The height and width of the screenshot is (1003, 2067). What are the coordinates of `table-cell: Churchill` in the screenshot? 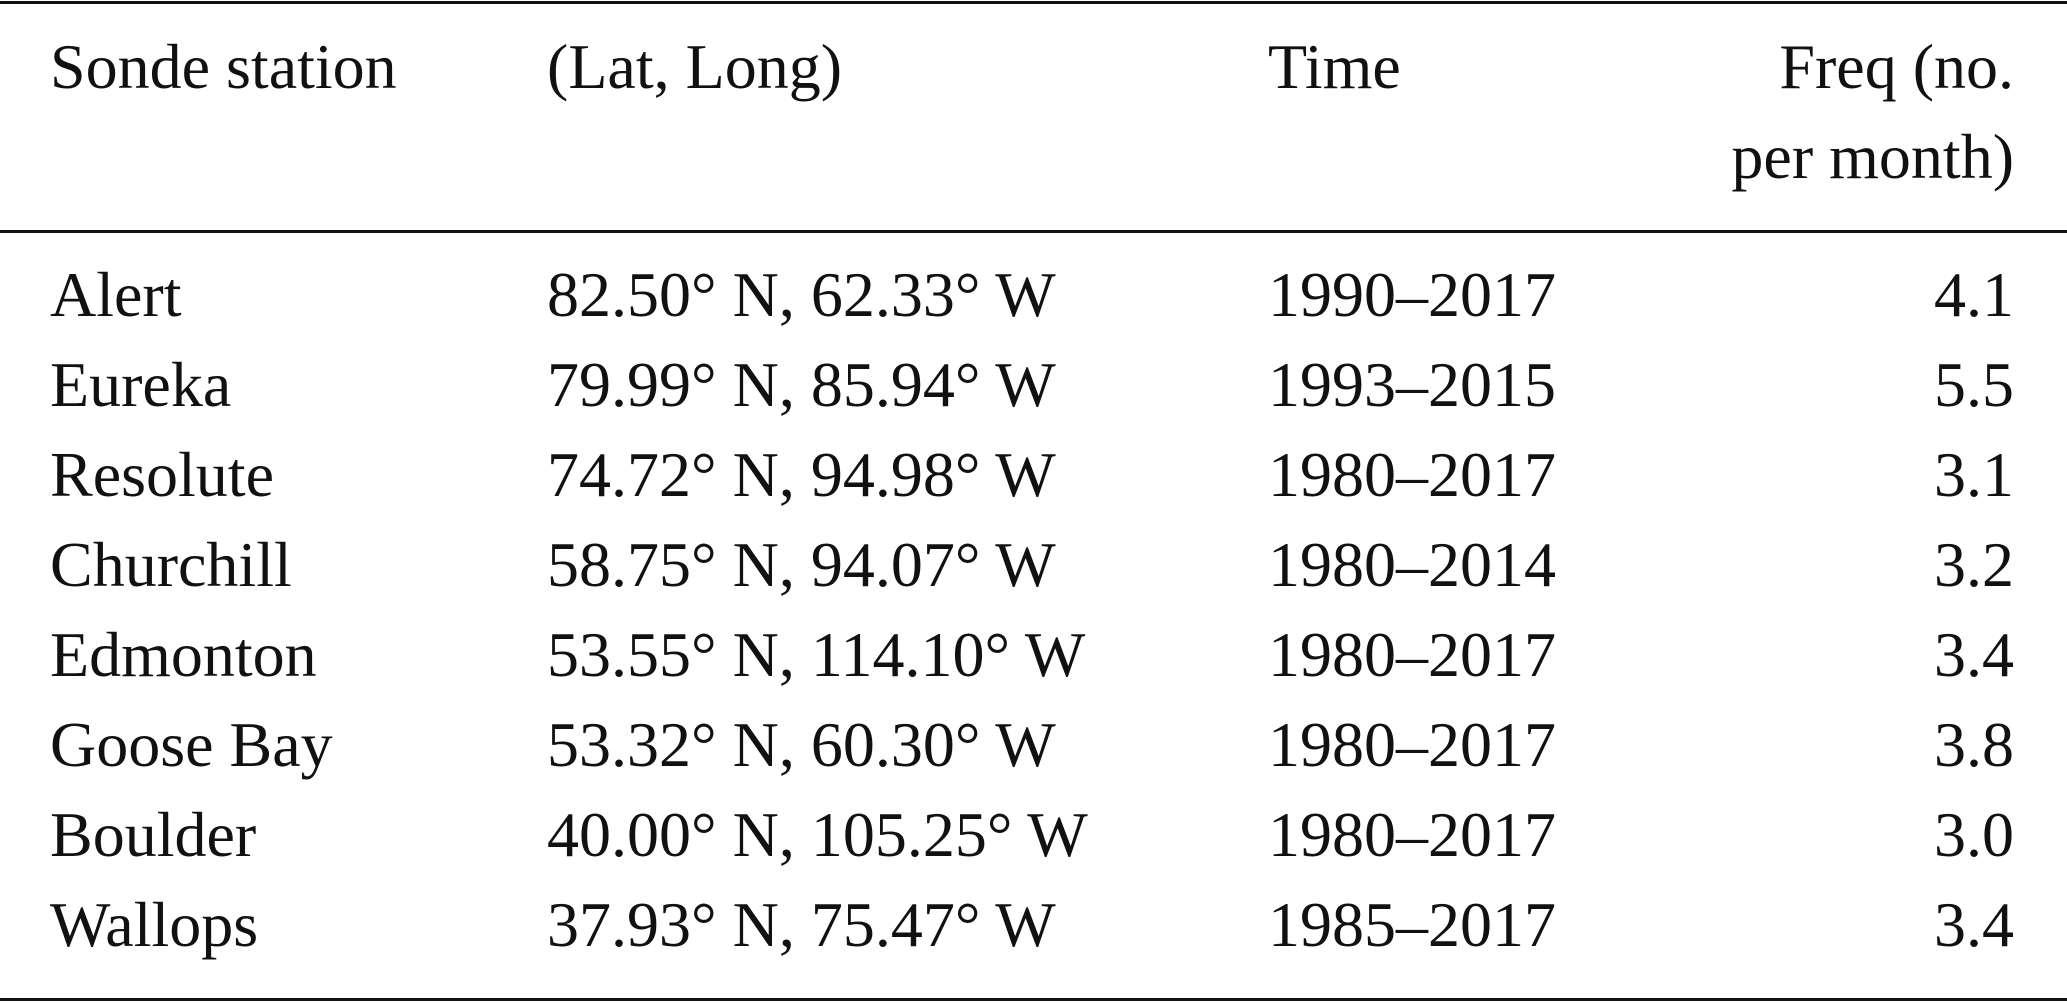 It's located at (171, 564).